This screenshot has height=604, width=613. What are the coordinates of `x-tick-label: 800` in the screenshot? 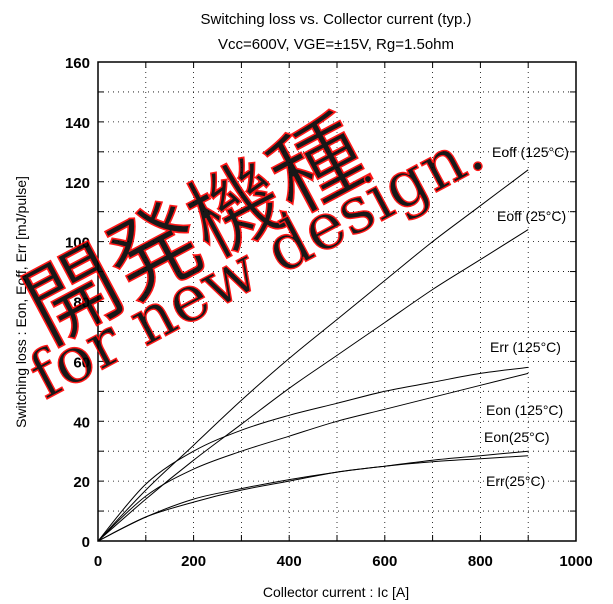 It's located at (480, 561).